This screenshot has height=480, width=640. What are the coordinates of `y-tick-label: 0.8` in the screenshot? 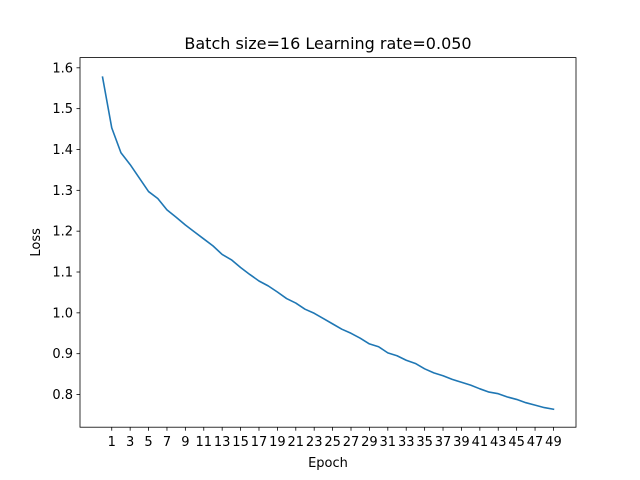 It's located at (62, 395).